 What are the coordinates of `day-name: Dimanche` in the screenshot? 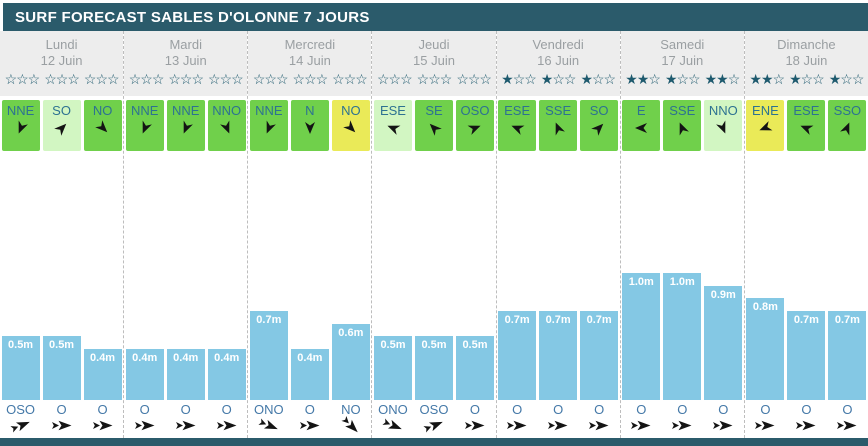 It's located at (806, 44).